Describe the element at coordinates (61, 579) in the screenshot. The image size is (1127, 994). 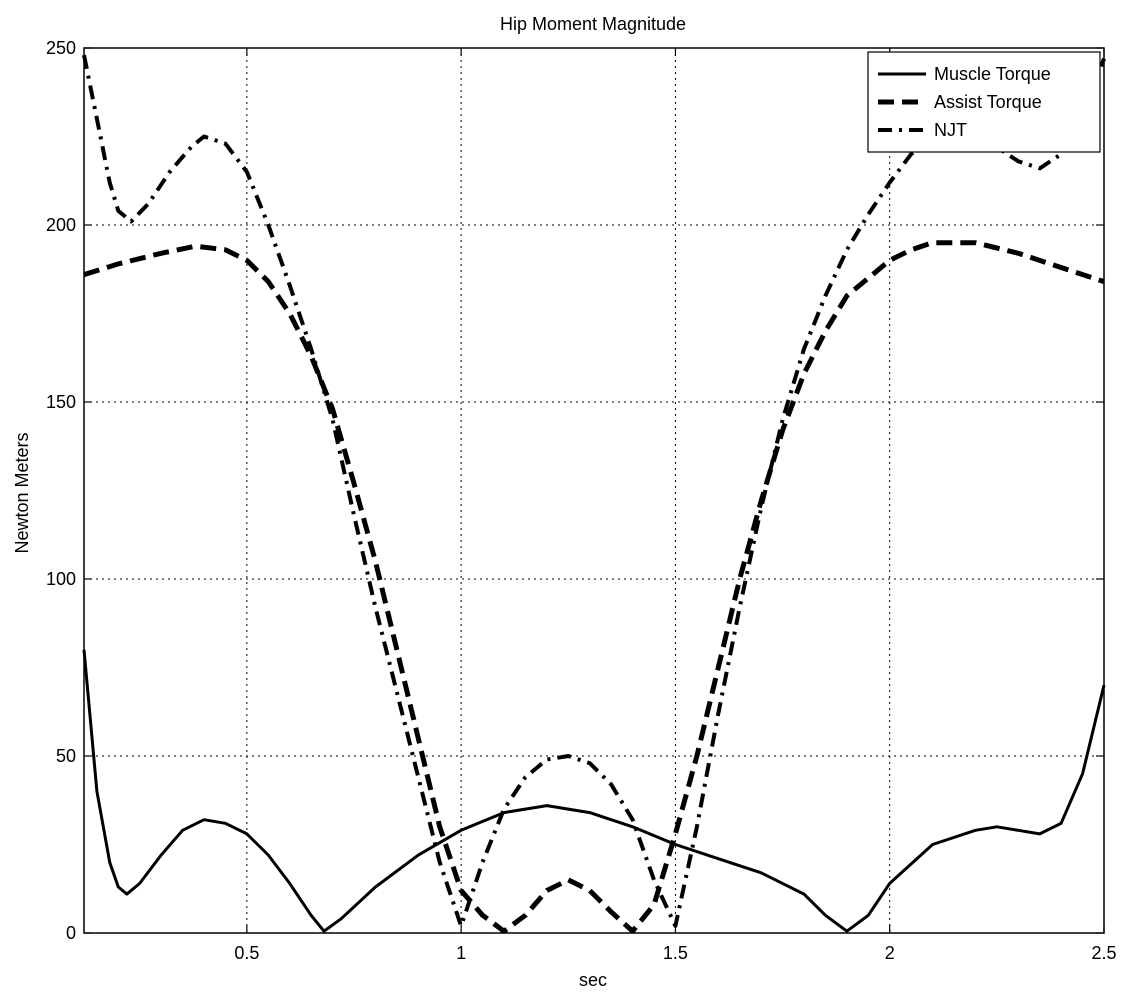
I see `y-tick-label: 100` at that location.